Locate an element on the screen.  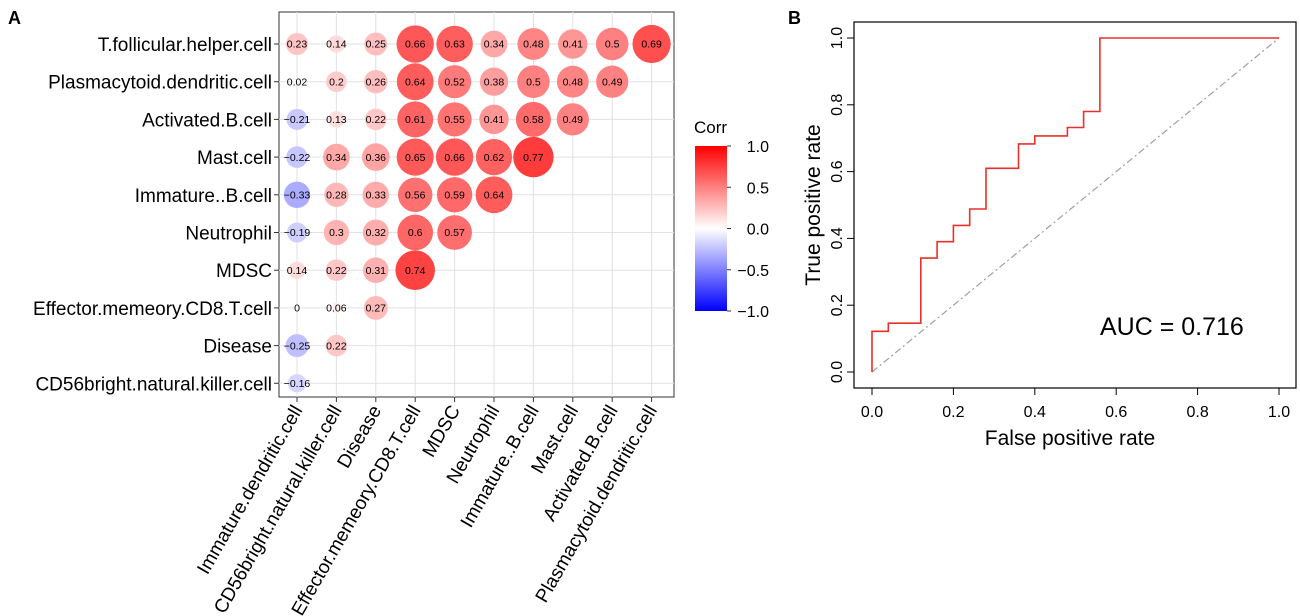
corr-value-label: 0.27 is located at coordinates (376, 309).